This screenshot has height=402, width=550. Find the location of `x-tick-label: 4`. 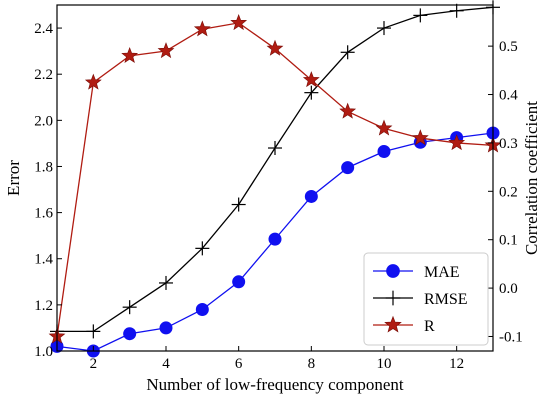

x-tick-label: 4 is located at coordinates (166, 364).